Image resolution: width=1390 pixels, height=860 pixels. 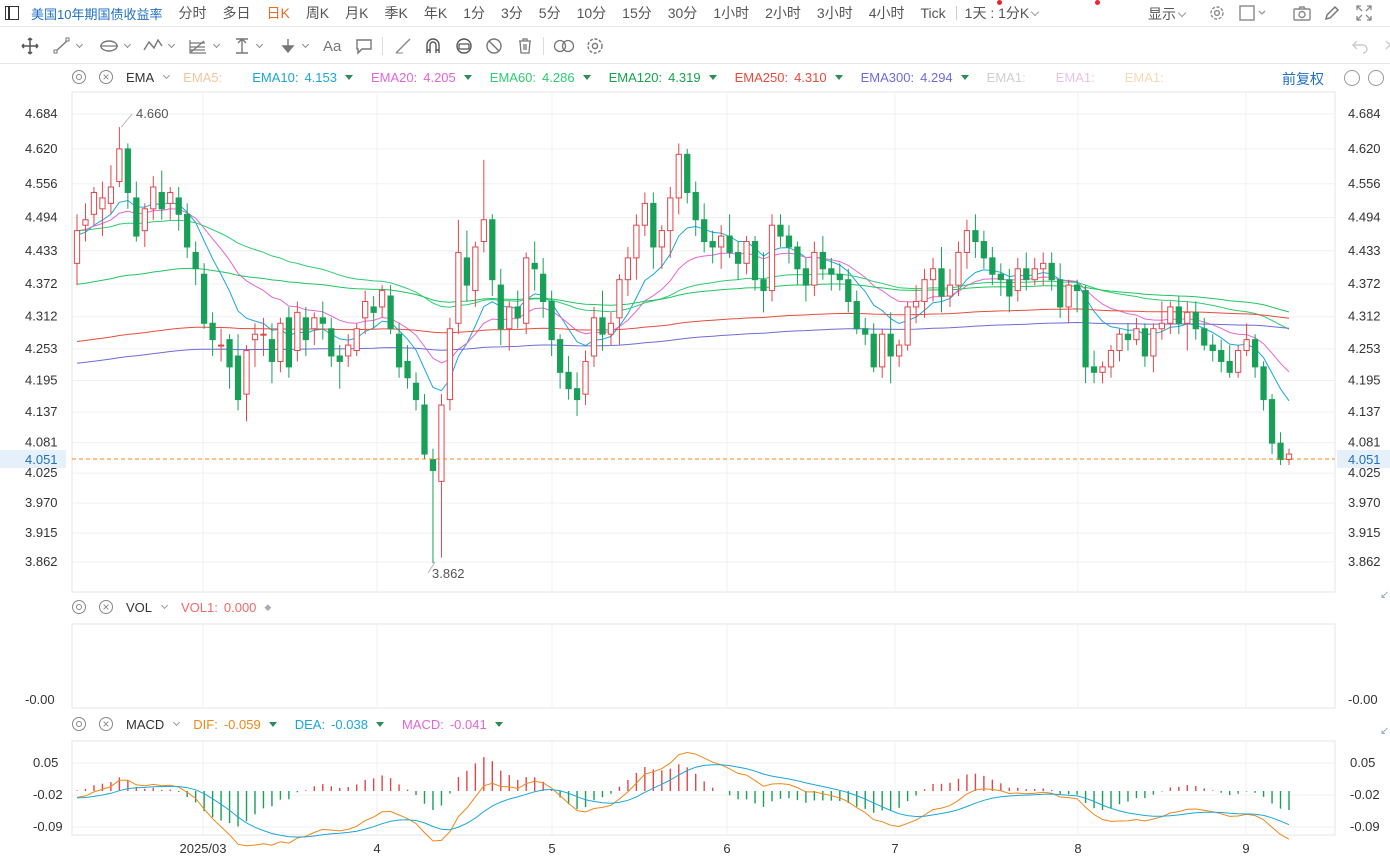 I want to click on period-tab: 月K, so click(x=357, y=13).